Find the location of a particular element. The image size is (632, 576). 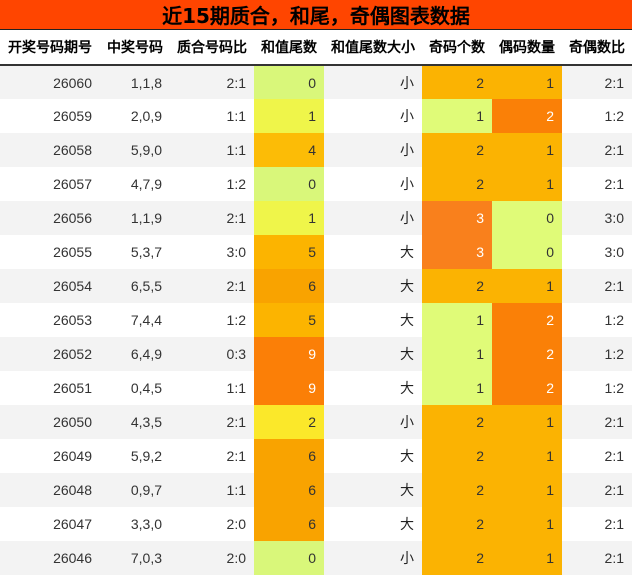

table-row: 26057 4,7,9 1:2 0 小 2 1 2:1 is located at coordinates (316, 184).